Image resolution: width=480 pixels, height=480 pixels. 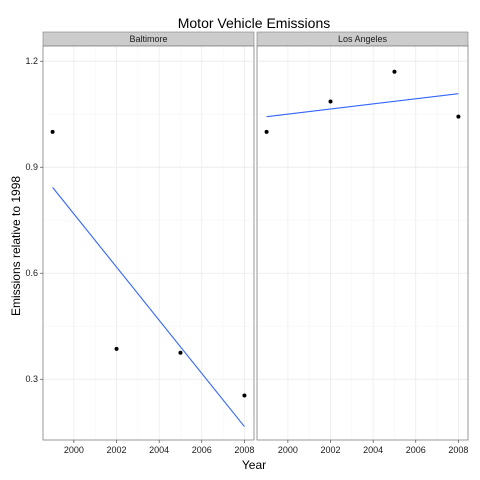 What do you see at coordinates (362, 105) in the screenshot?
I see `trend-line-los-angeles` at bounding box center [362, 105].